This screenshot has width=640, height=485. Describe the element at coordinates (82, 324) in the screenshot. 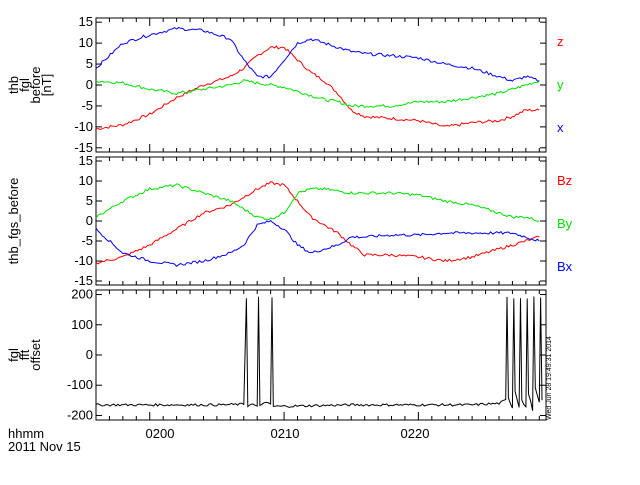

I see `y-tick-label: 100` at that location.